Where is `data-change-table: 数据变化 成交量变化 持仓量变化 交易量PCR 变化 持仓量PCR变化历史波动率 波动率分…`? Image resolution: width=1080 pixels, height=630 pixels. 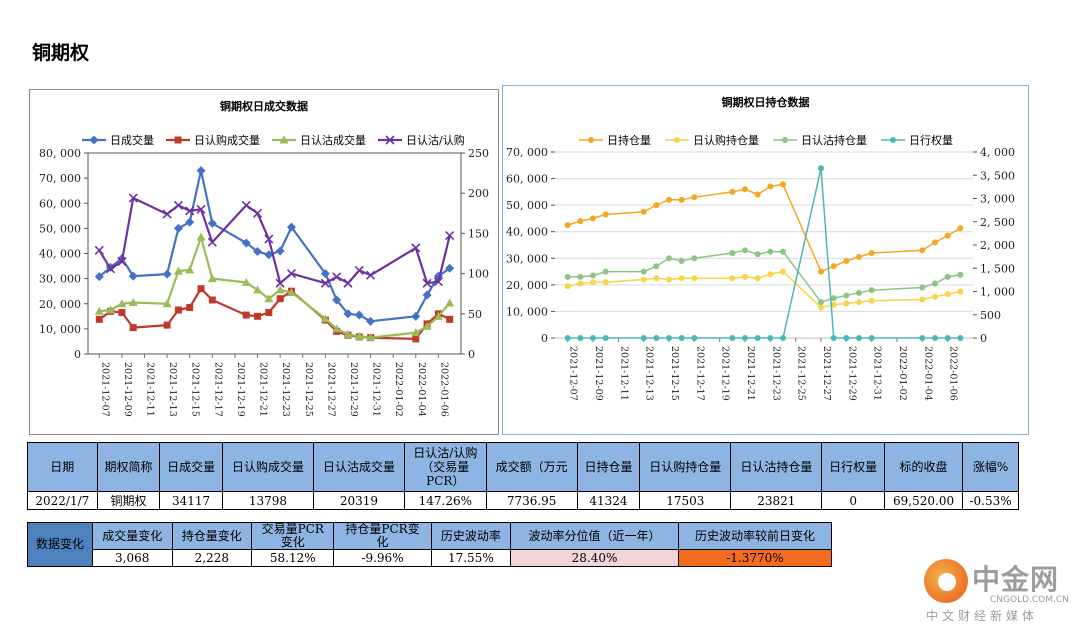
data-change-table: 数据变化 成交量变化 持仓量变化 交易量PCR 变化 持仓量PCR变化历史波动率 波动率分… is located at coordinates (430, 544).